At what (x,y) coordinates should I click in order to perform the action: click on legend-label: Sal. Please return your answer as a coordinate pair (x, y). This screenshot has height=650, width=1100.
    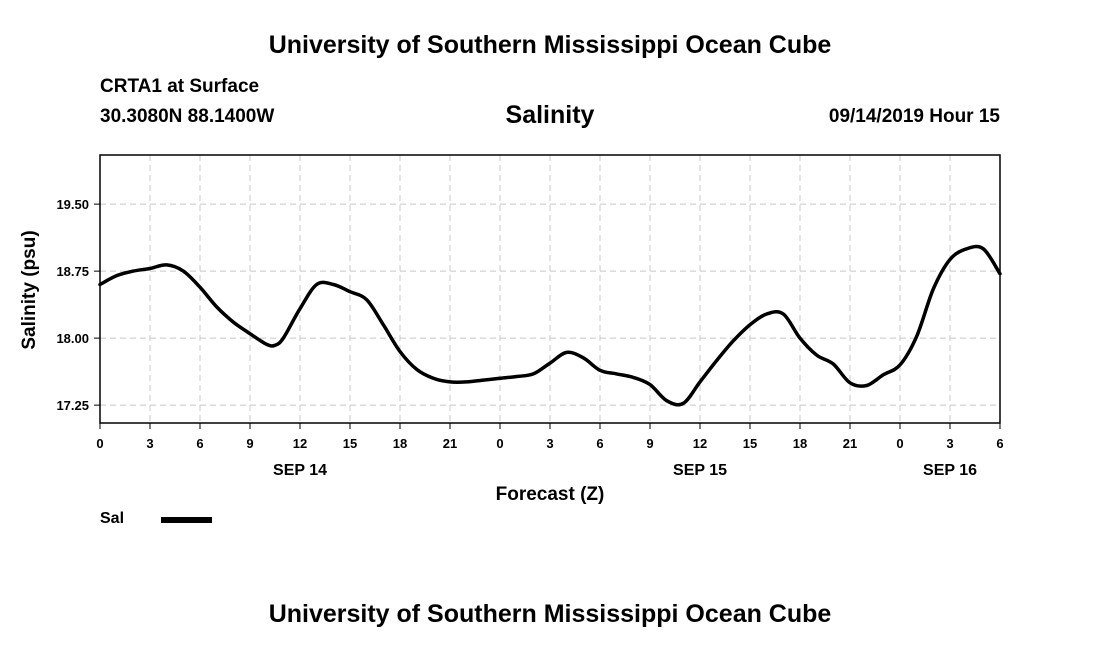
    Looking at the image, I should click on (112, 518).